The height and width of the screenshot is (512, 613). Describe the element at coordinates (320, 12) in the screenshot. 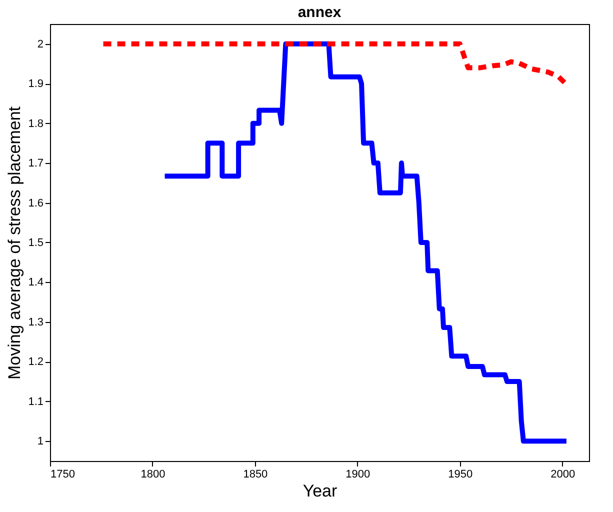

I see `chart-title: annex` at that location.